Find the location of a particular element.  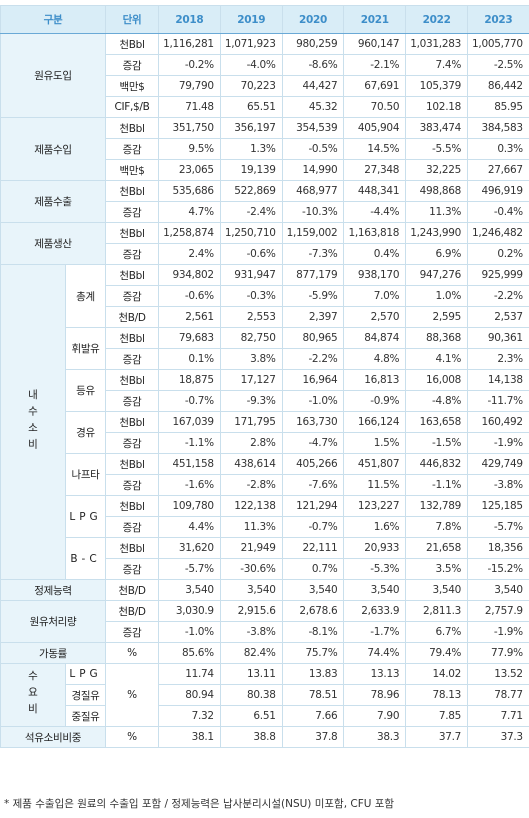

value-cell: 931,947 is located at coordinates (251, 275).